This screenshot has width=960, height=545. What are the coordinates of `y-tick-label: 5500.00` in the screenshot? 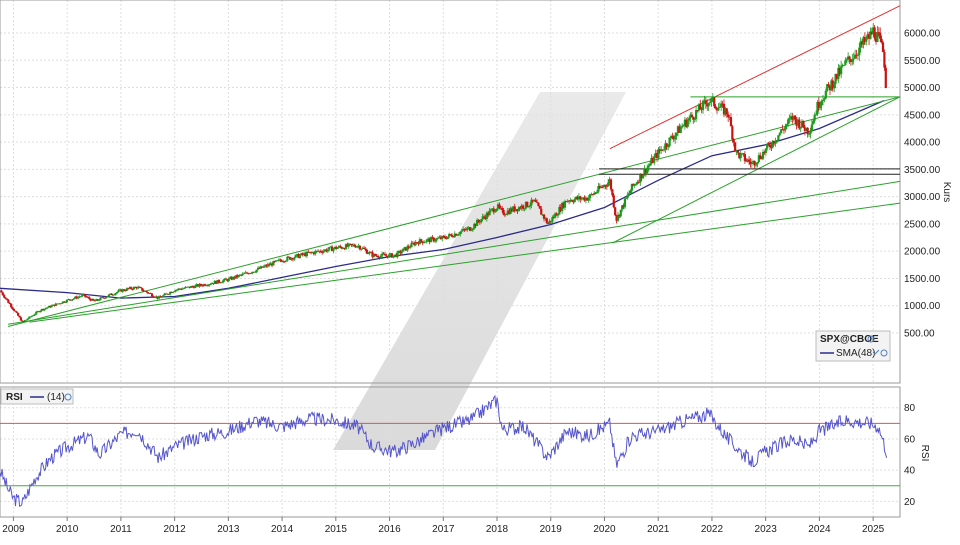 It's located at (922, 61).